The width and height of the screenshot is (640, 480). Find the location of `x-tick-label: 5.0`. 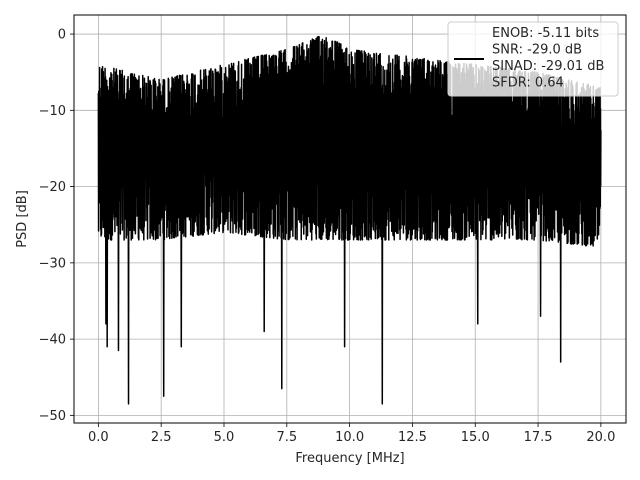

x-tick-label: 5.0 is located at coordinates (224, 437).